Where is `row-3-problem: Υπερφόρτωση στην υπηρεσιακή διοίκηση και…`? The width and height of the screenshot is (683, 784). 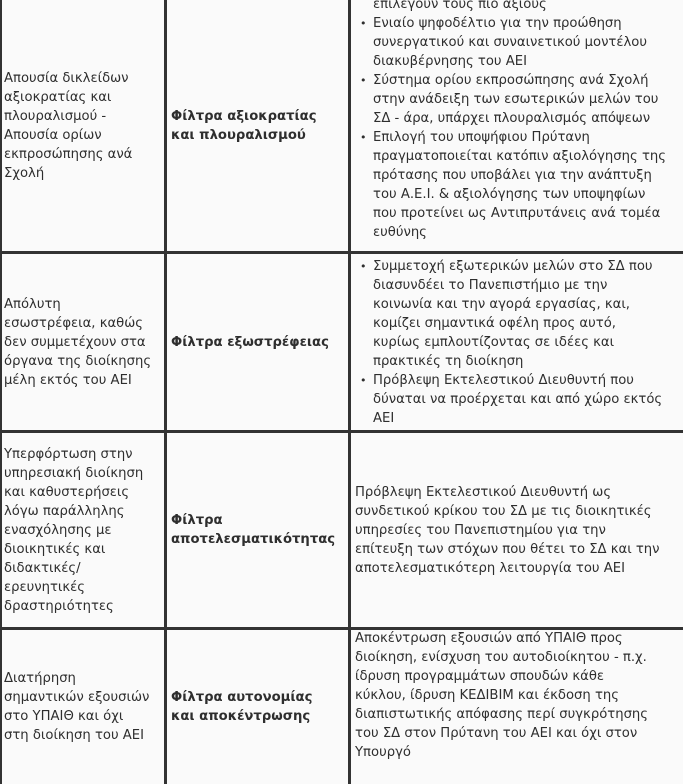
row-3-problem: Υπερφόρτωση στην υπηρεσιακή διοίκηση και… is located at coordinates (83, 530).